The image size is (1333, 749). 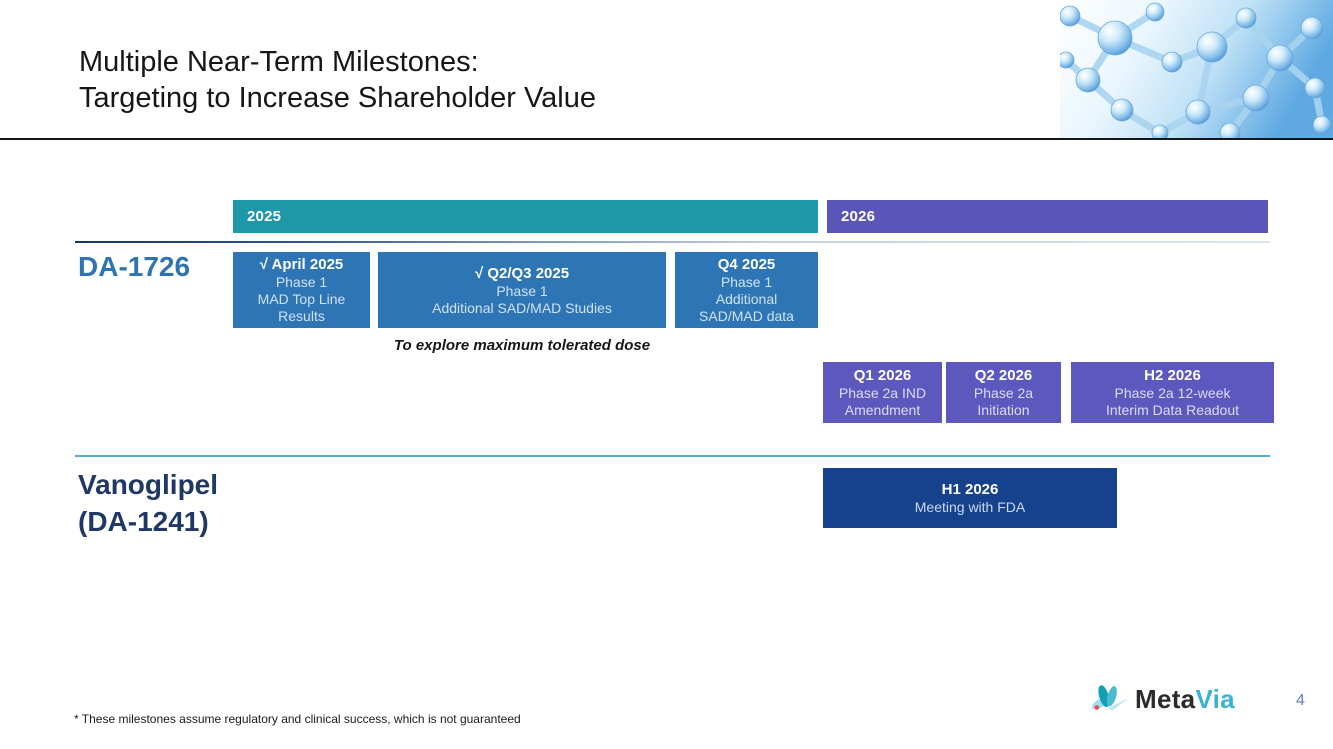 I want to click on metavia-logo-text: MetaVia, so click(x=1185, y=699).